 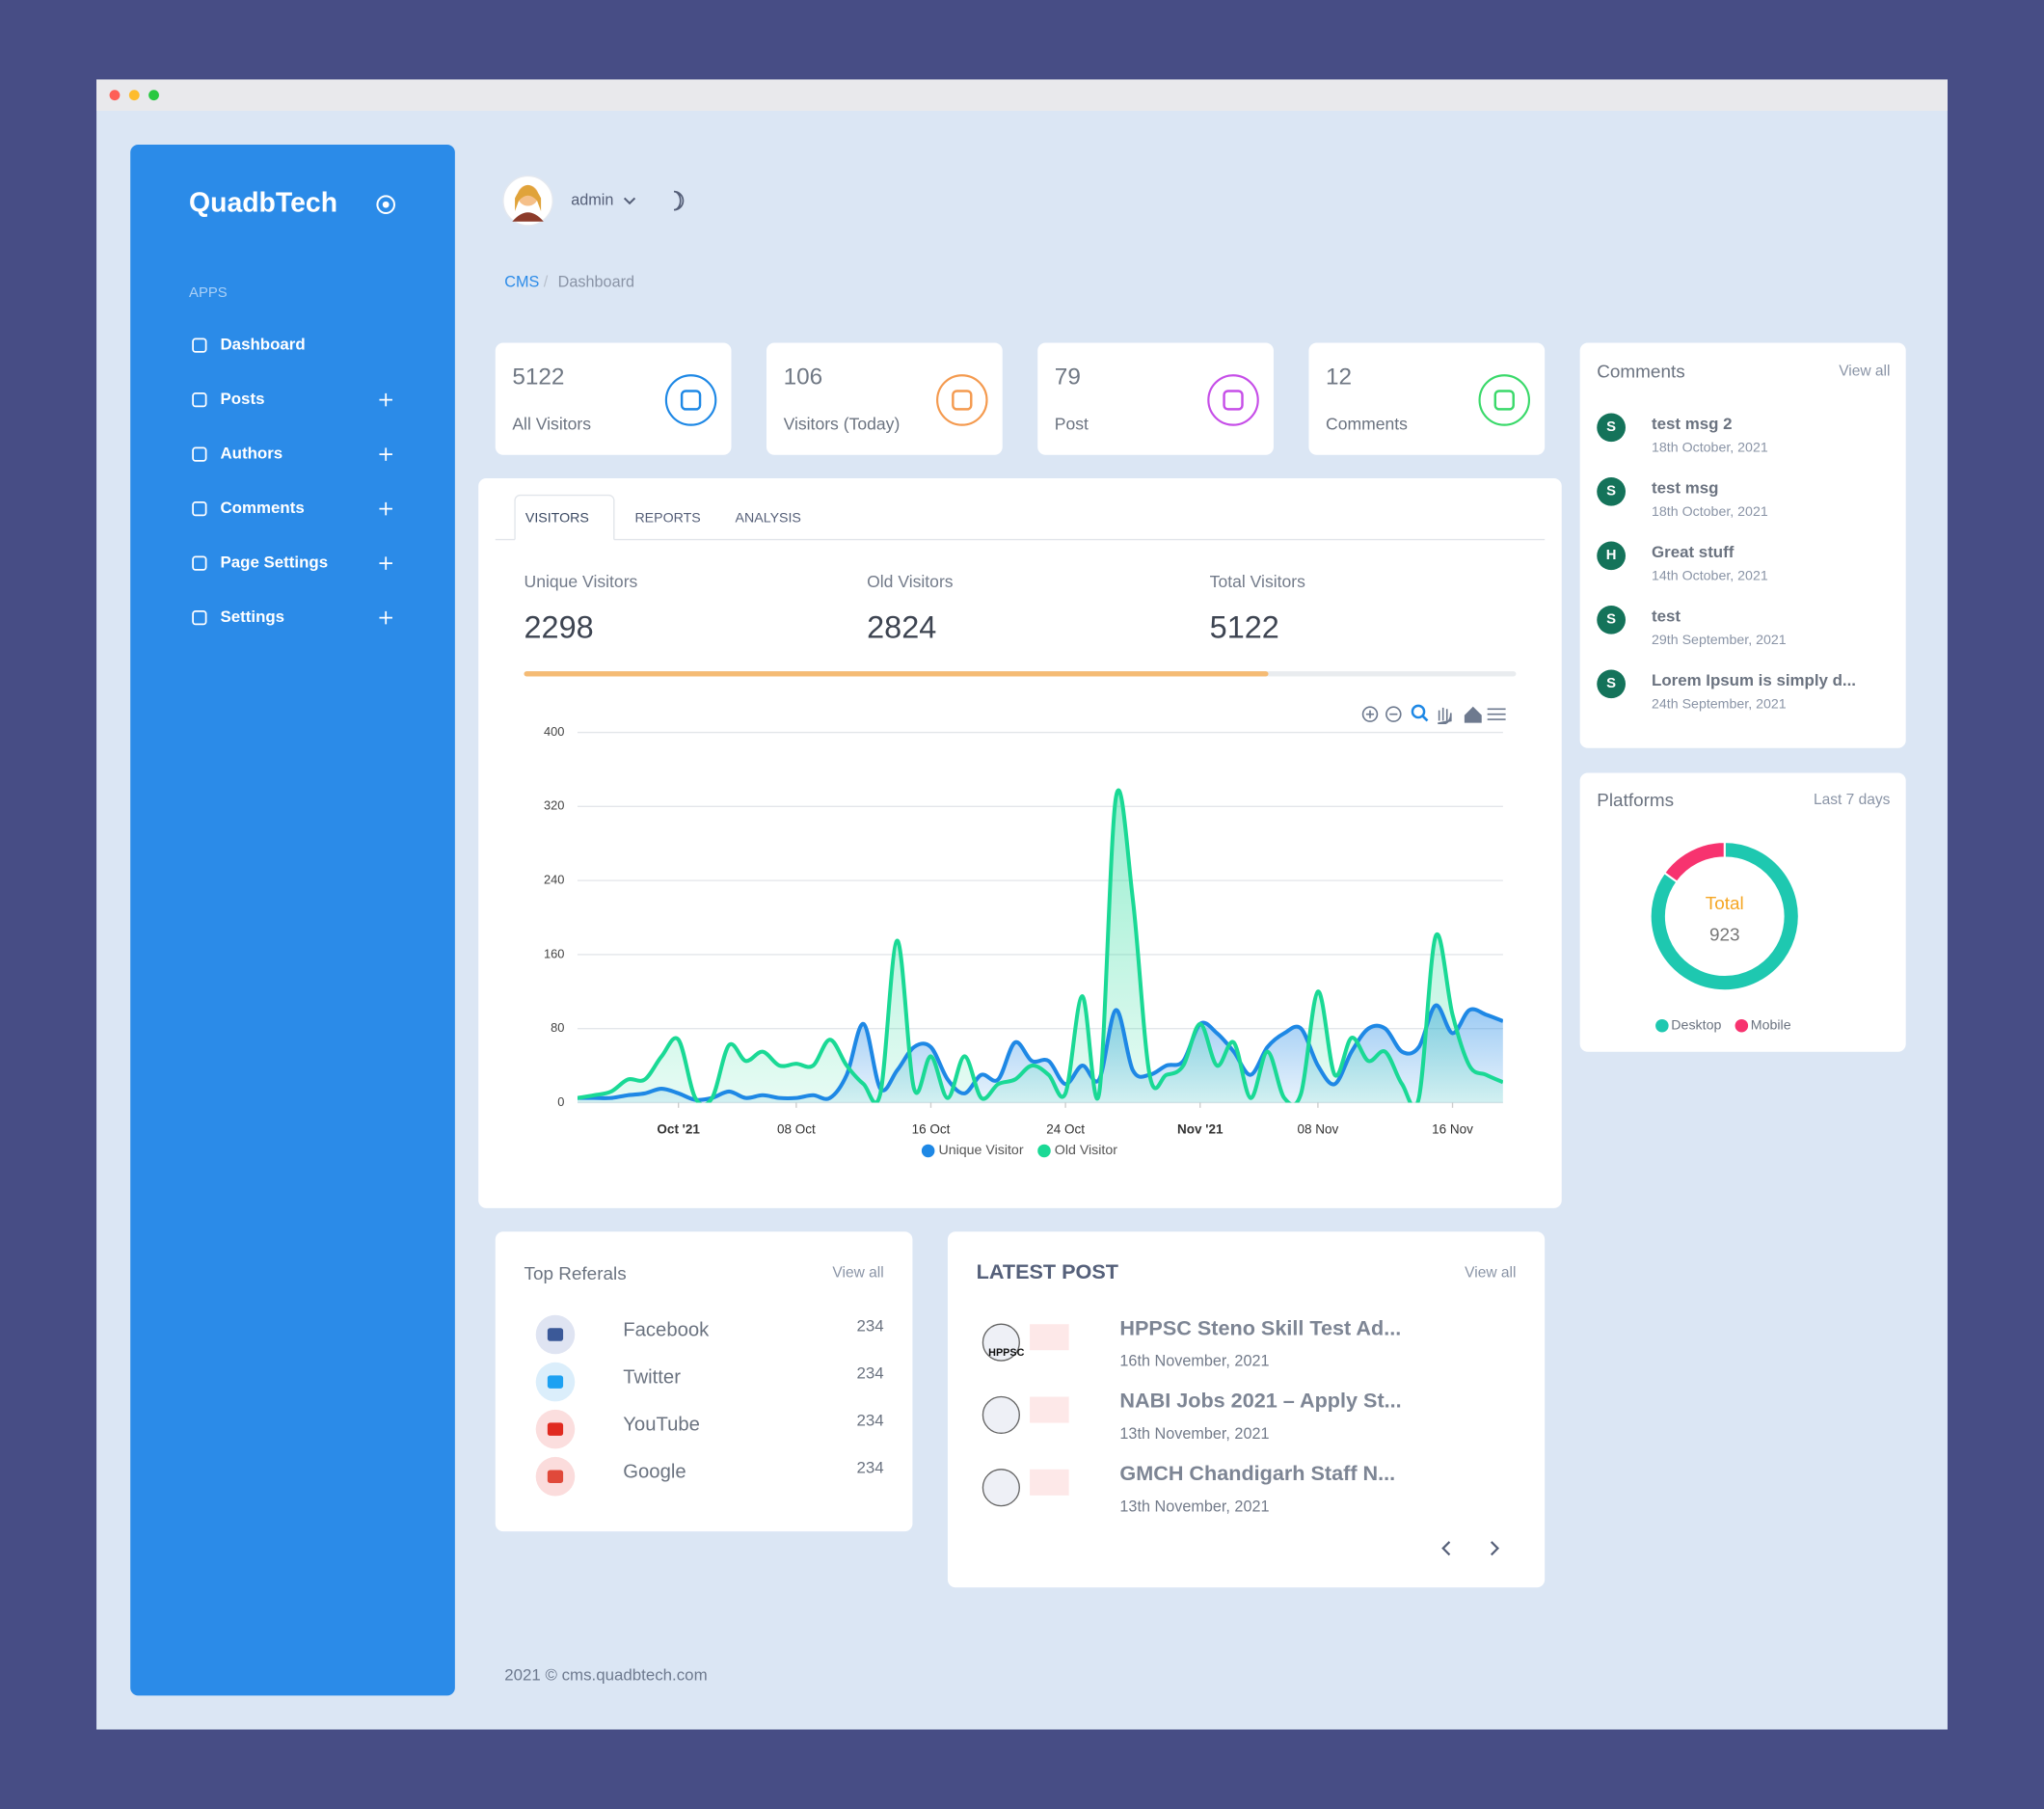 I want to click on prev-arrow, so click(x=1446, y=1548).